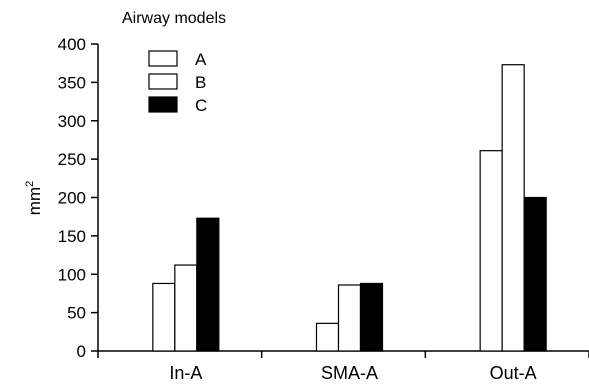  I want to click on bar-B-SMA-A, so click(349, 318).